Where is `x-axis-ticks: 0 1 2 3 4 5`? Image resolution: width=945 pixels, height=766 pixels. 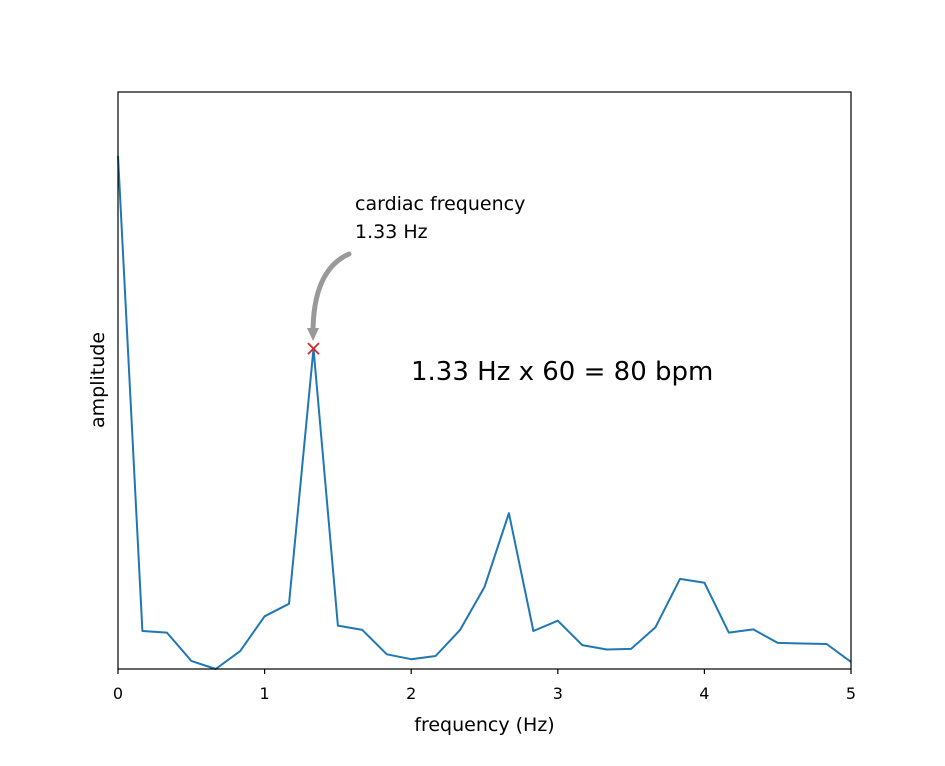 x-axis-ticks: 0 1 2 3 4 5 is located at coordinates (484, 686).